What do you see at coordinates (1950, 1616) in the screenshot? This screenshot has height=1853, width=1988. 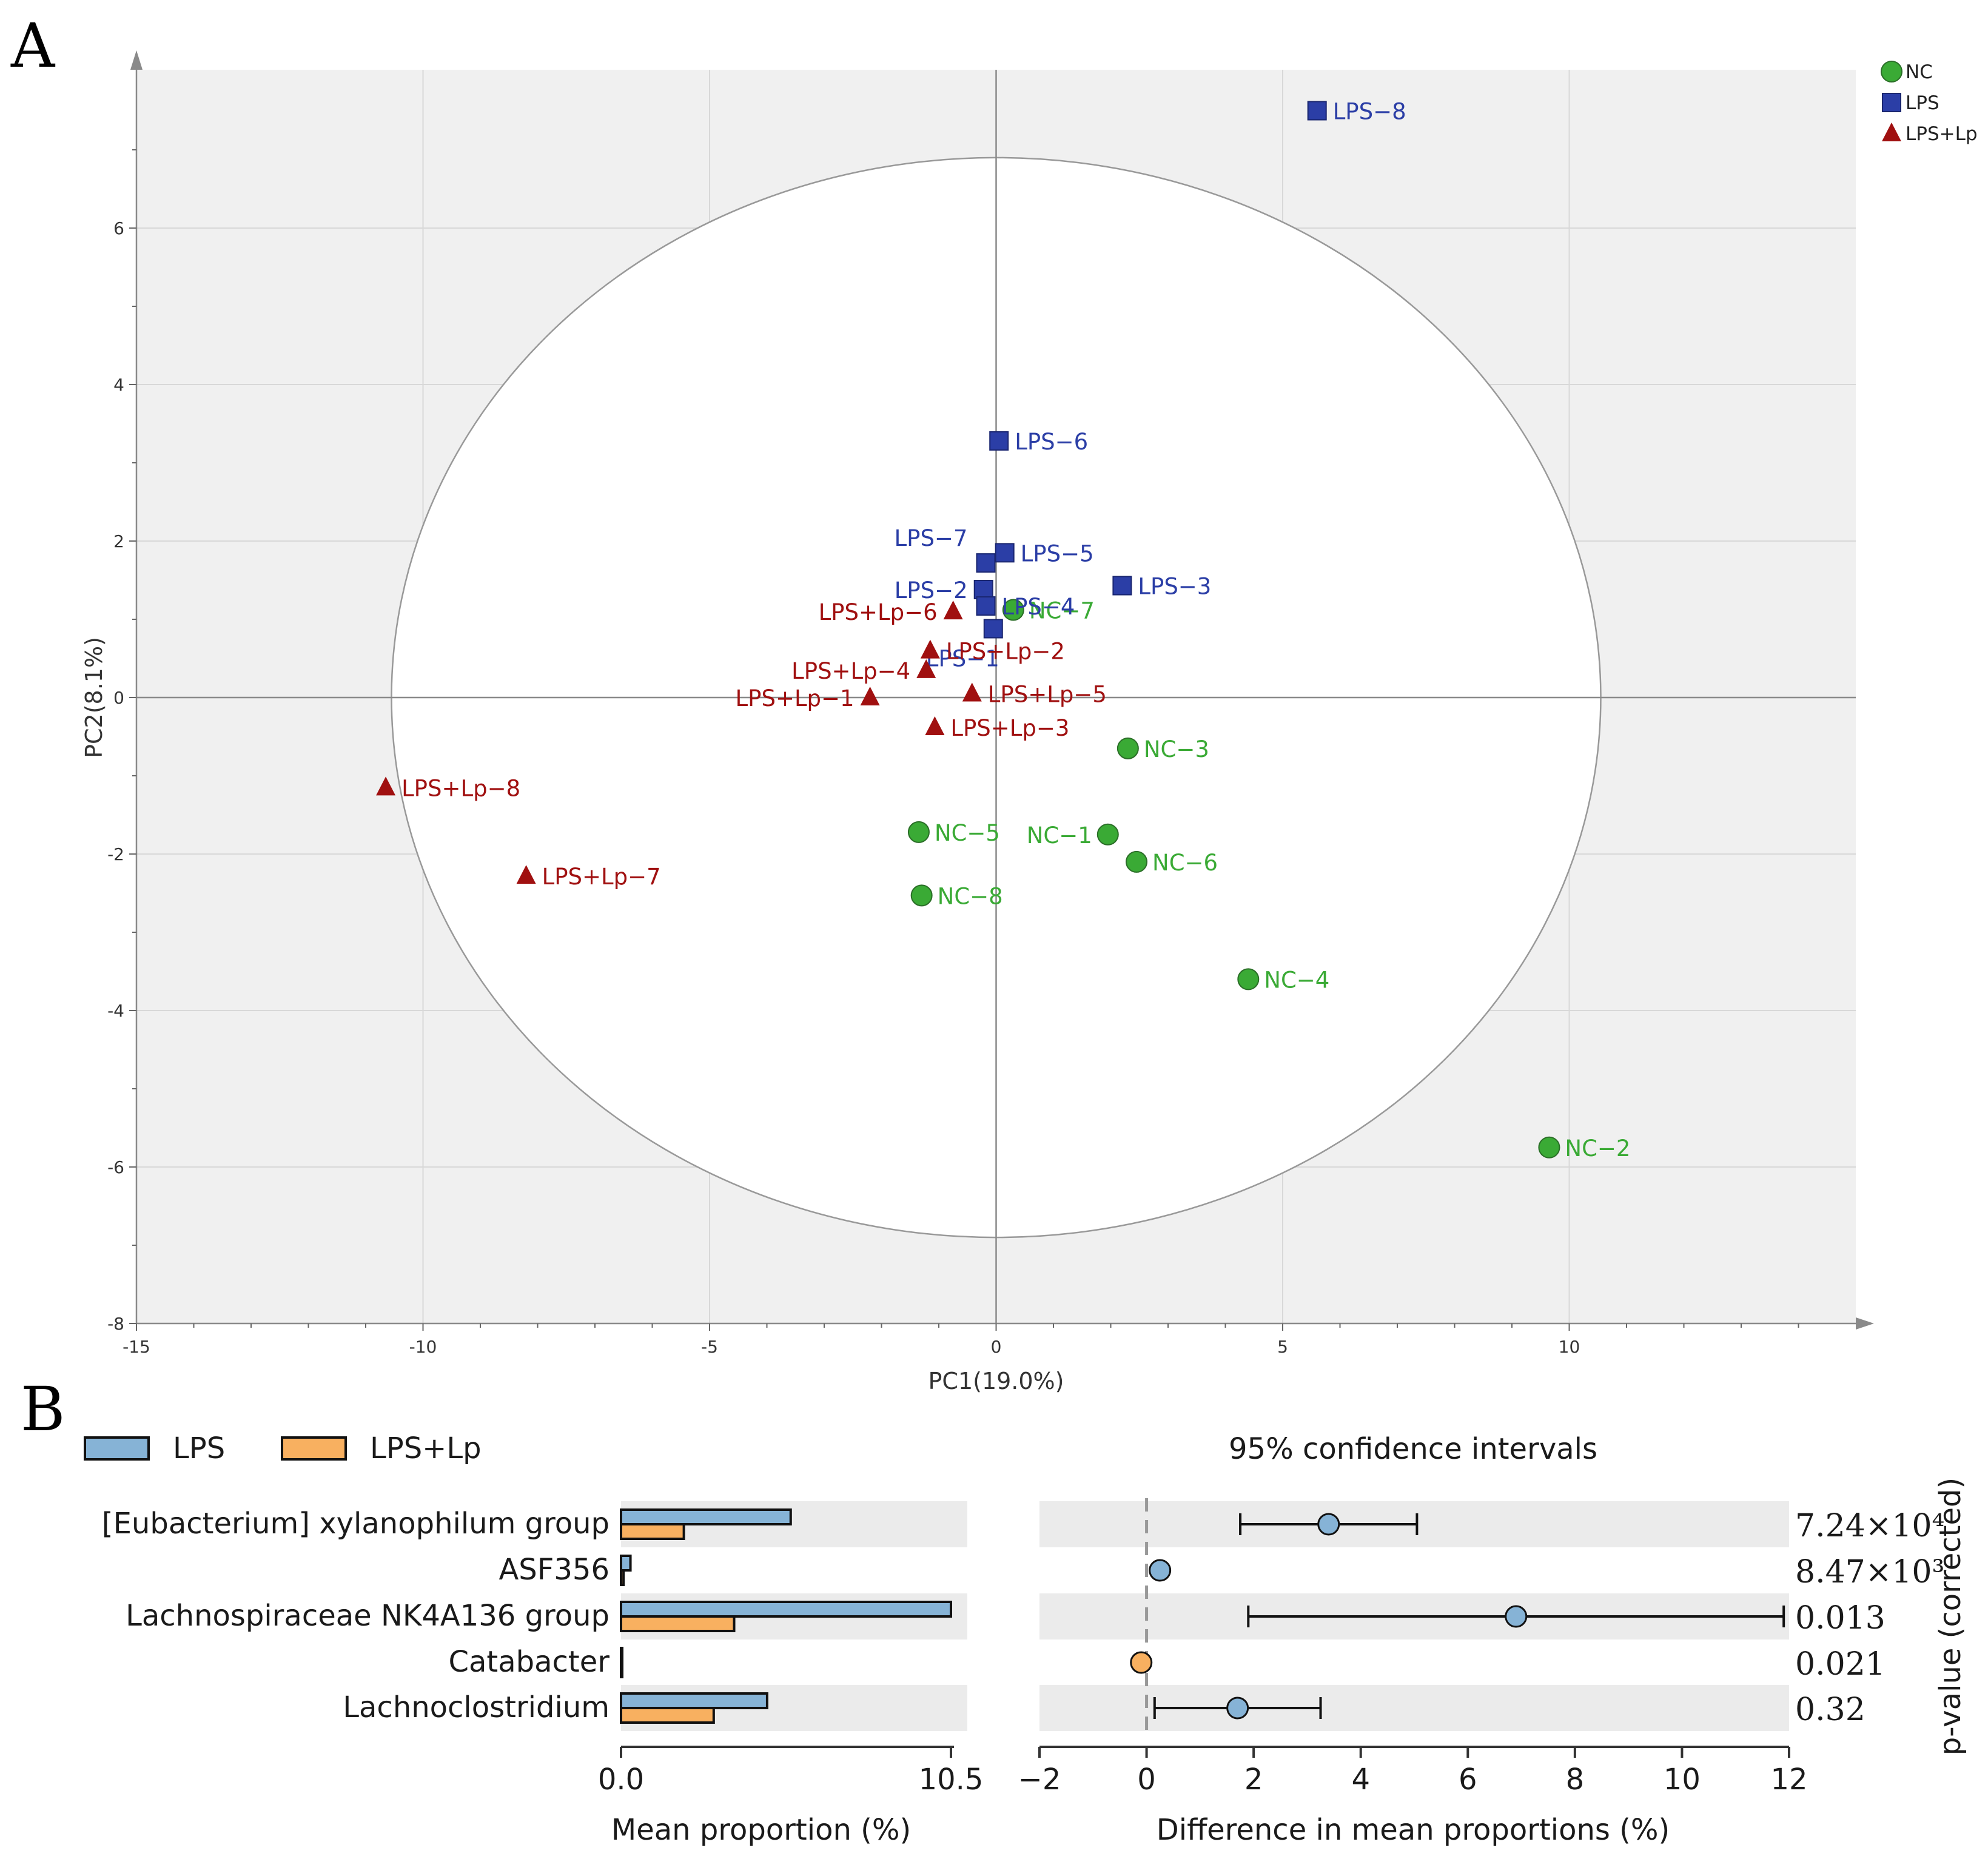 I see `p-value-axis-label: p-value (corrected)` at bounding box center [1950, 1616].